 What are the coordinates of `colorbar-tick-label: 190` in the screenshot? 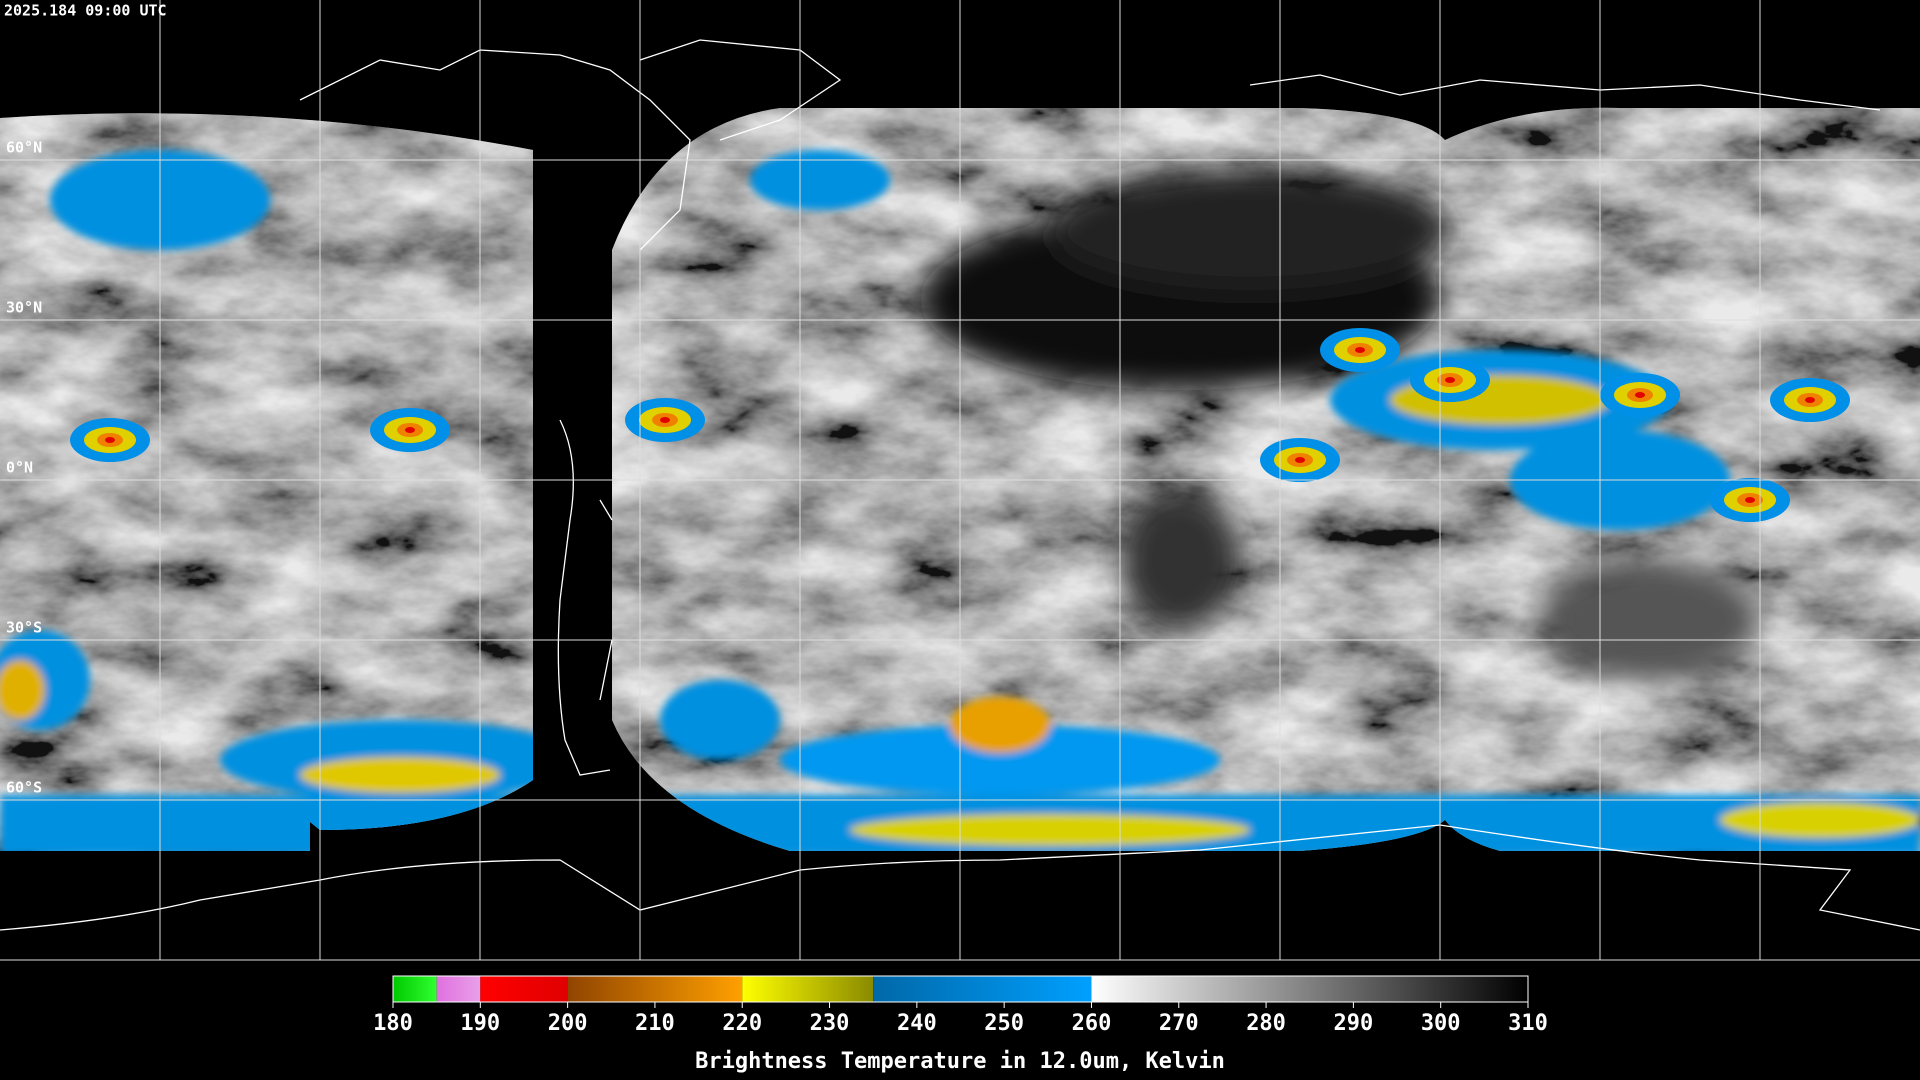 It's located at (480, 1023).